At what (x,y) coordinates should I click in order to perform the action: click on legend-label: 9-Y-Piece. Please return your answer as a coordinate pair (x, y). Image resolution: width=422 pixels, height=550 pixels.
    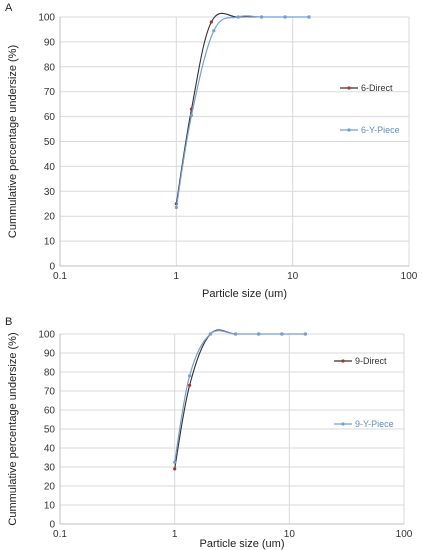
    Looking at the image, I should click on (374, 424).